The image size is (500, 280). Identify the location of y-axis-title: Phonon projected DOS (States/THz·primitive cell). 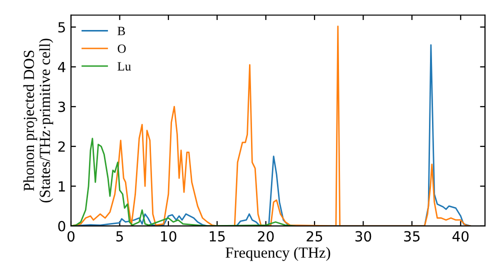
(38, 120).